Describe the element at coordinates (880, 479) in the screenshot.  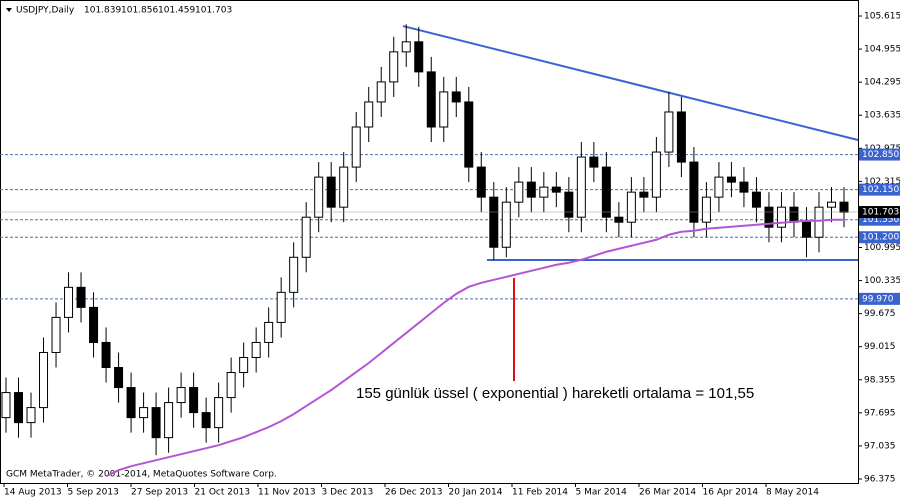
I see `y-tick-label: 96.375` at that location.